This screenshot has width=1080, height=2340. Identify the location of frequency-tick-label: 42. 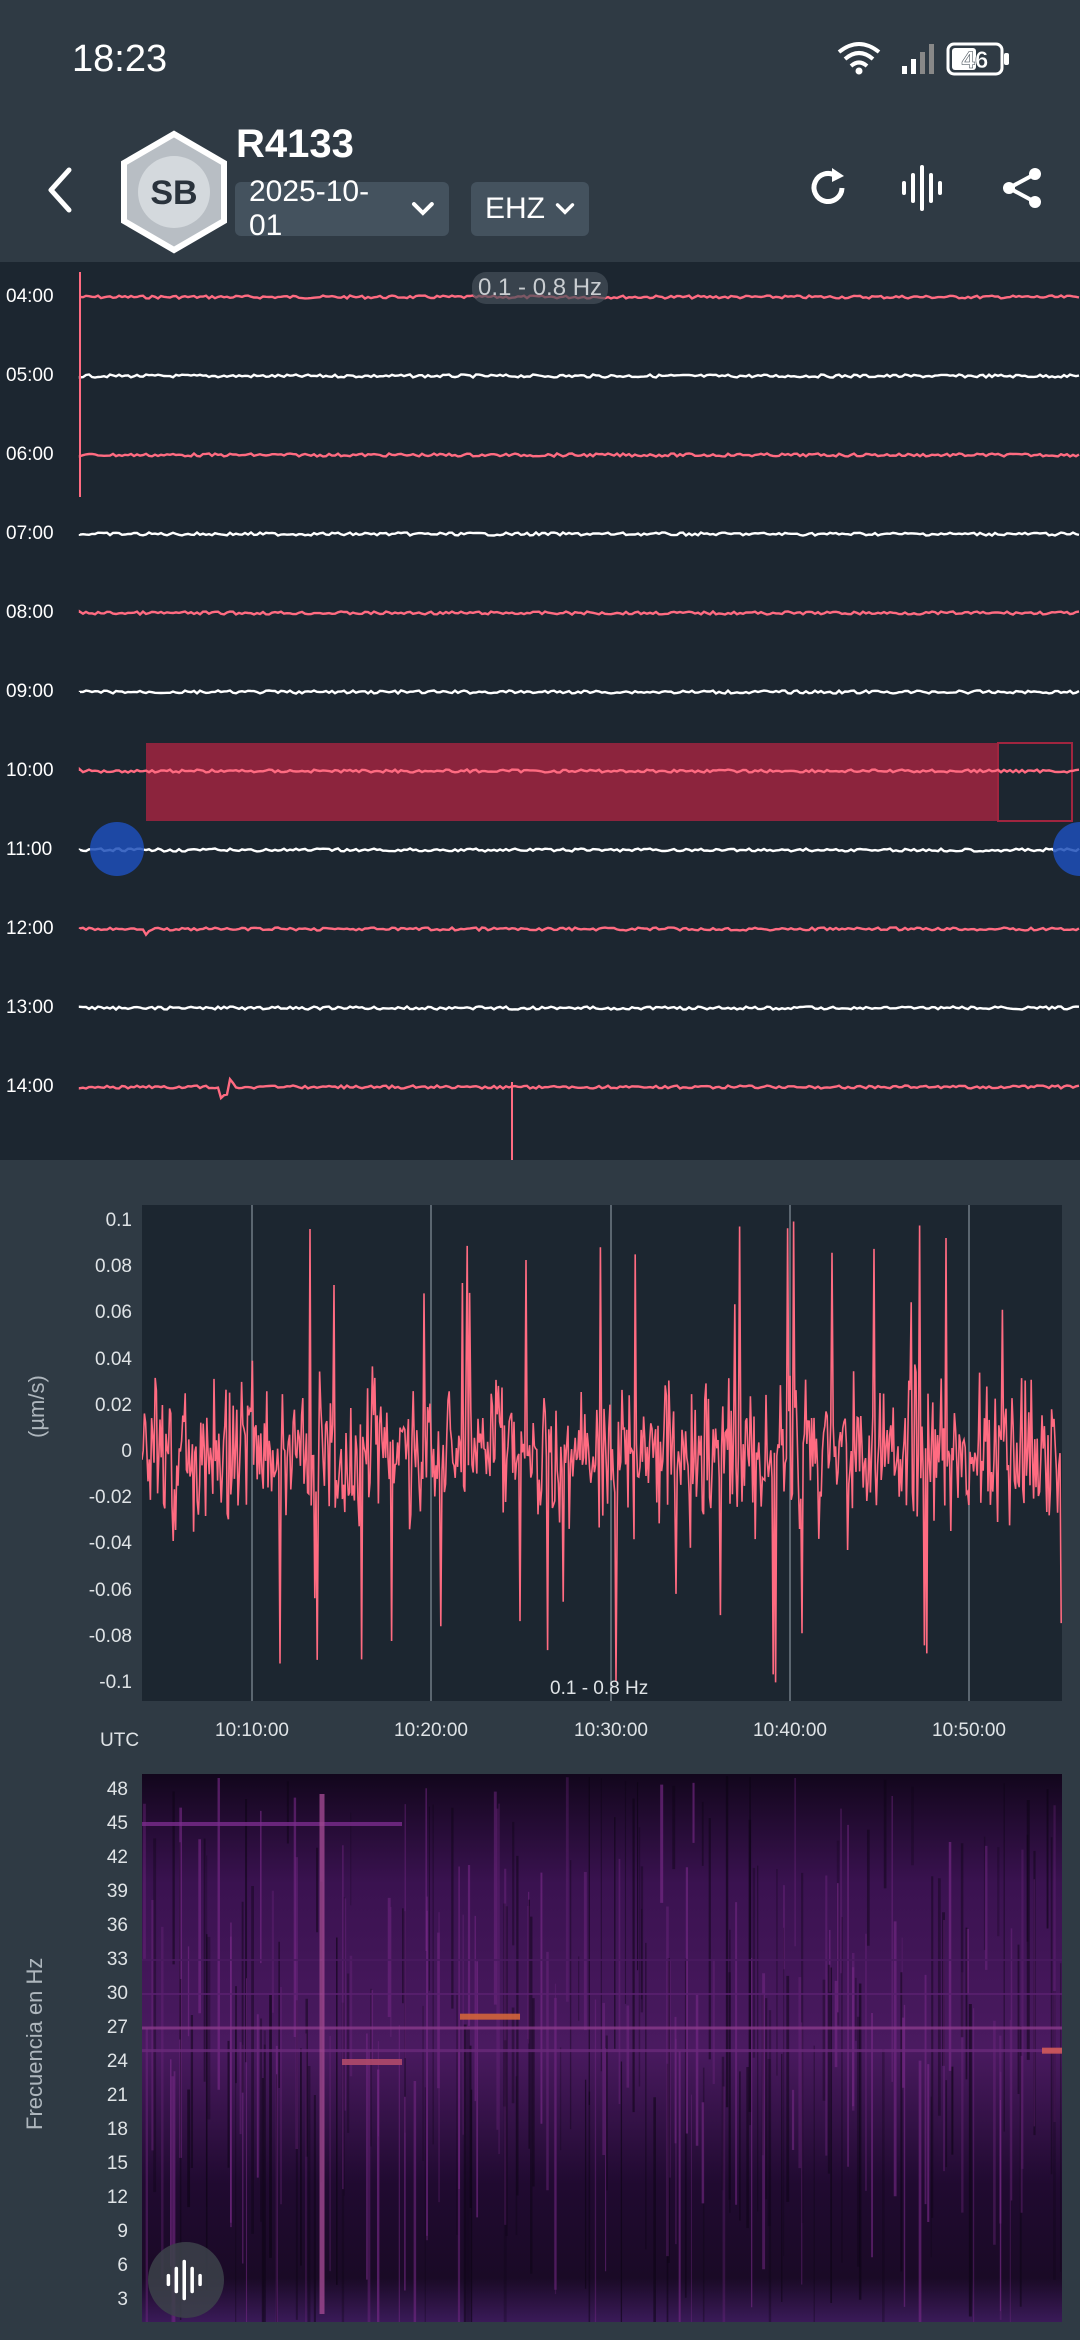
(117, 1857).